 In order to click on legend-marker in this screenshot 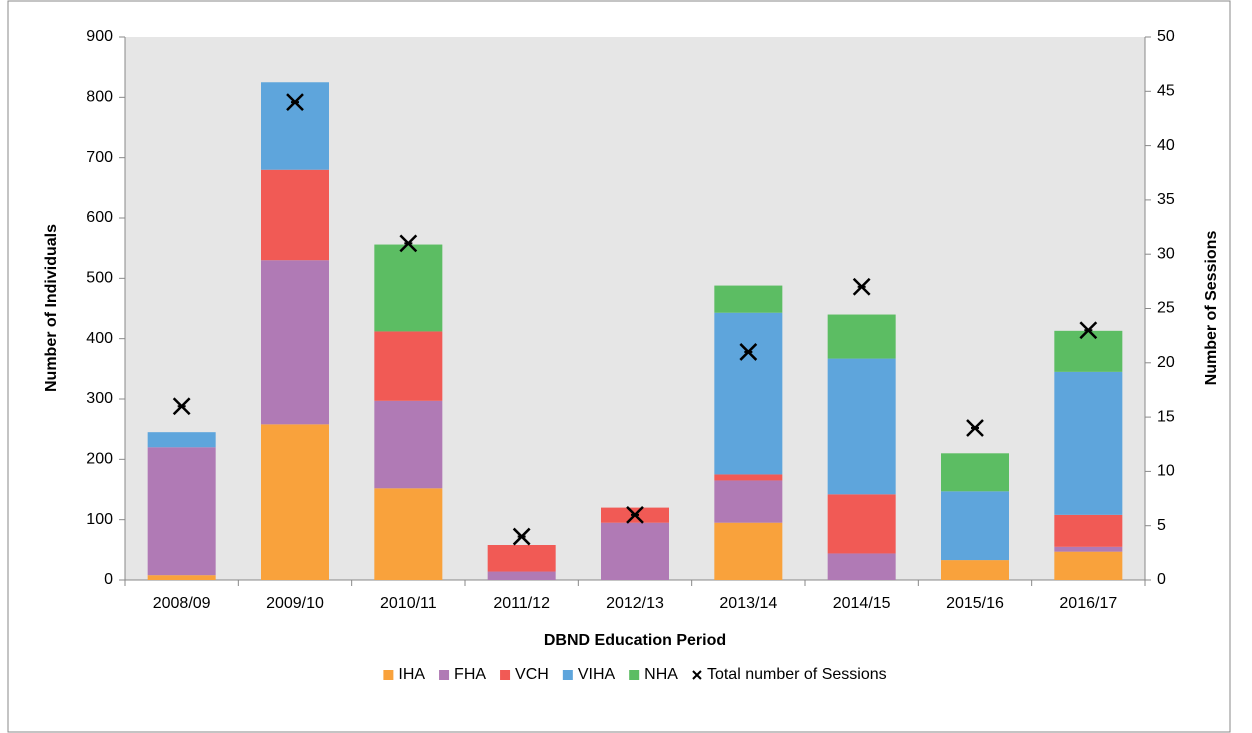, I will do `click(697, 675)`.